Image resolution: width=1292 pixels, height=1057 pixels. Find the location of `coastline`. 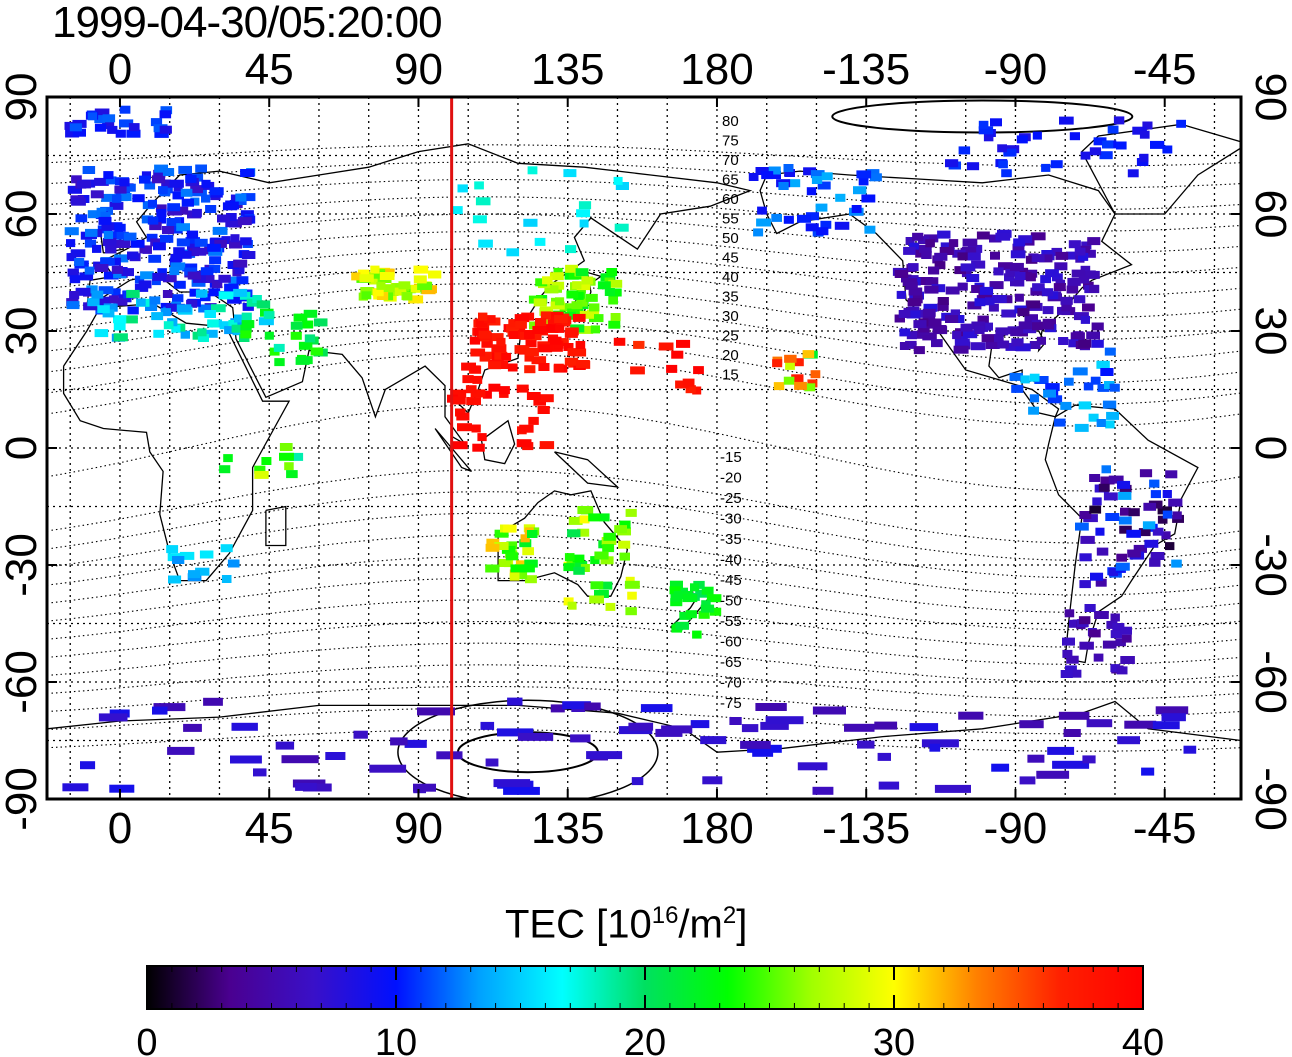

coastline is located at coordinates (176, 442).